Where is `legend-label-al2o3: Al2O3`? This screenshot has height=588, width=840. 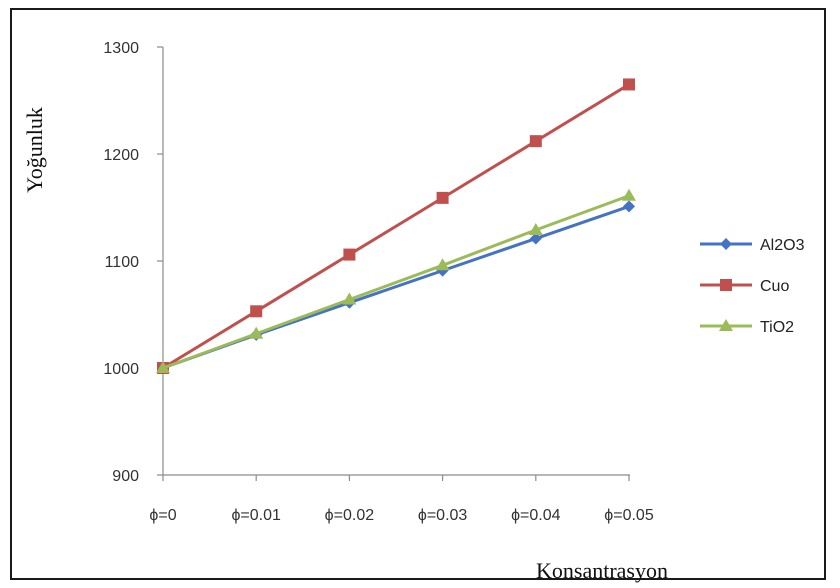 legend-label-al2o3: Al2O3 is located at coordinates (782, 245).